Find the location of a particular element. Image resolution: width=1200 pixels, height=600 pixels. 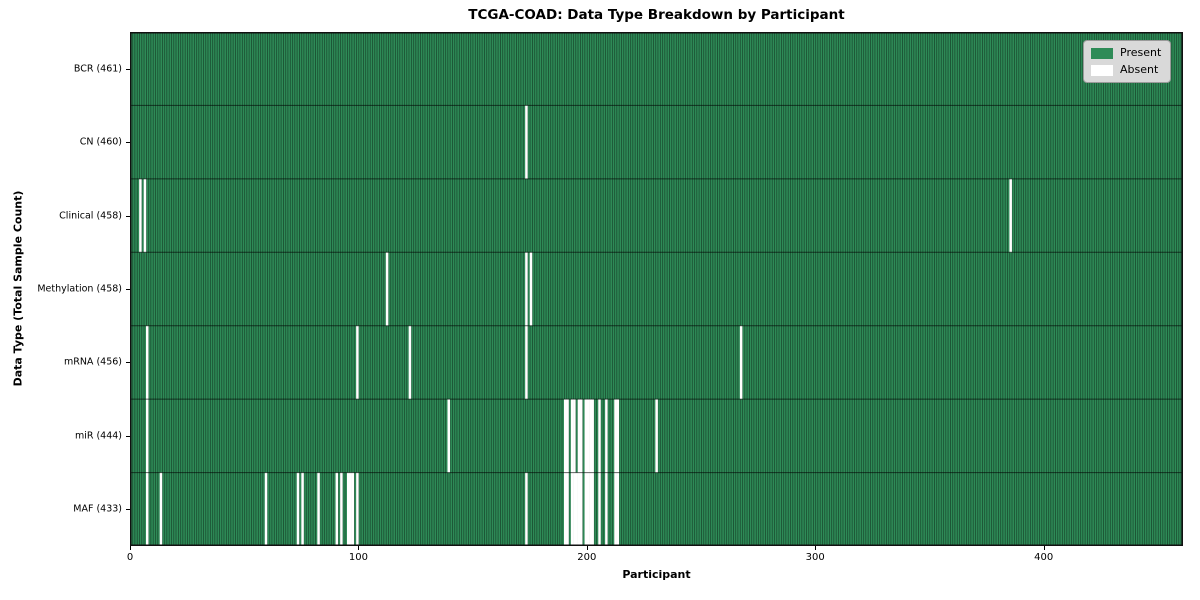

x-tick-label: 100 is located at coordinates (358, 557).